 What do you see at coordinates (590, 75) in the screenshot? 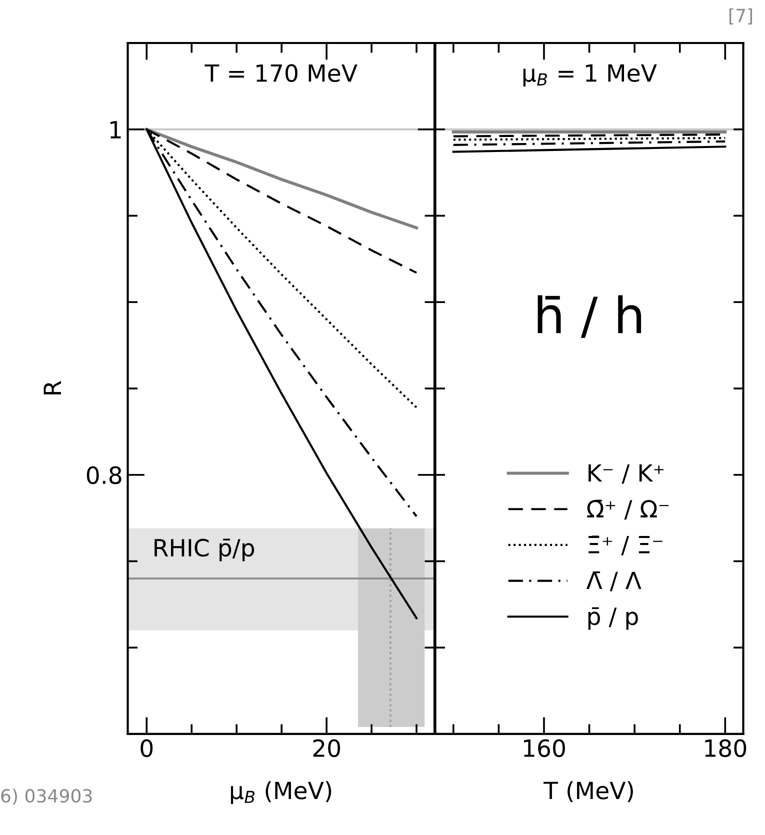
I see `text: μ$_{B}$ = 1 MeV` at bounding box center [590, 75].